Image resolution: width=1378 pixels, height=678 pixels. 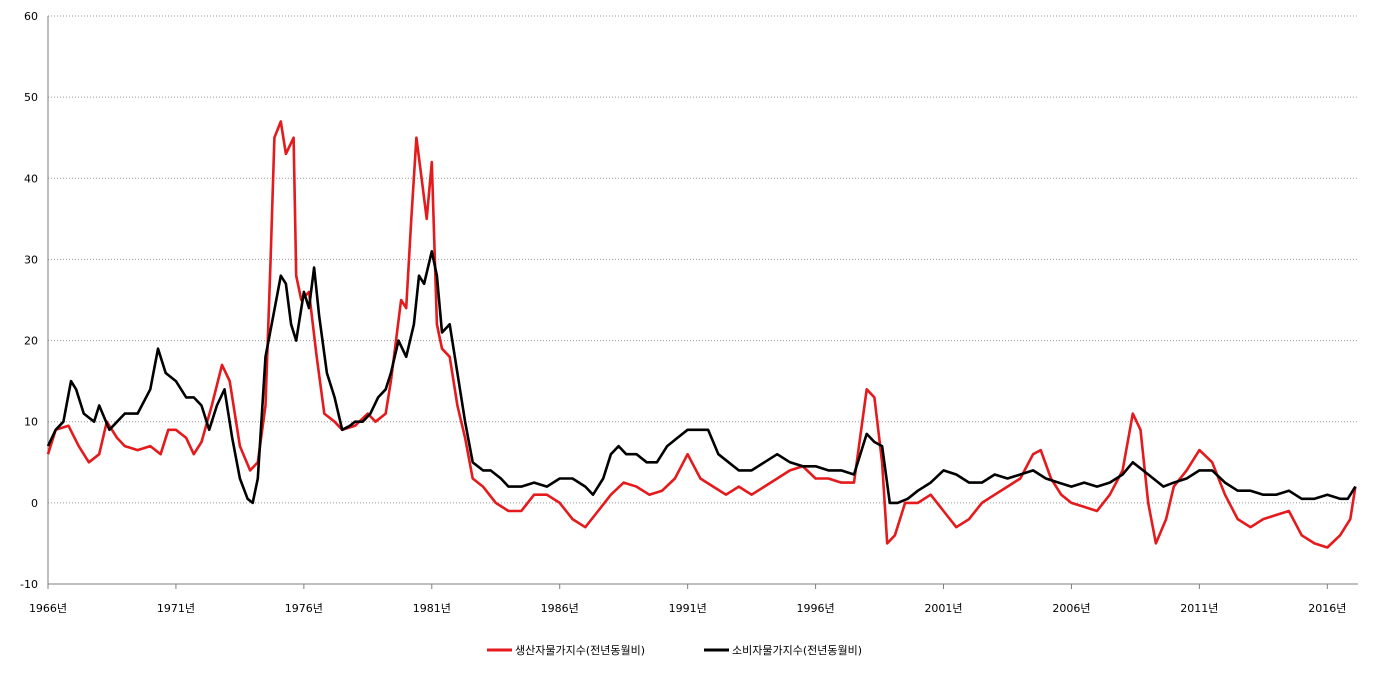 What do you see at coordinates (31, 178) in the screenshot?
I see `y-tick-label: 40` at bounding box center [31, 178].